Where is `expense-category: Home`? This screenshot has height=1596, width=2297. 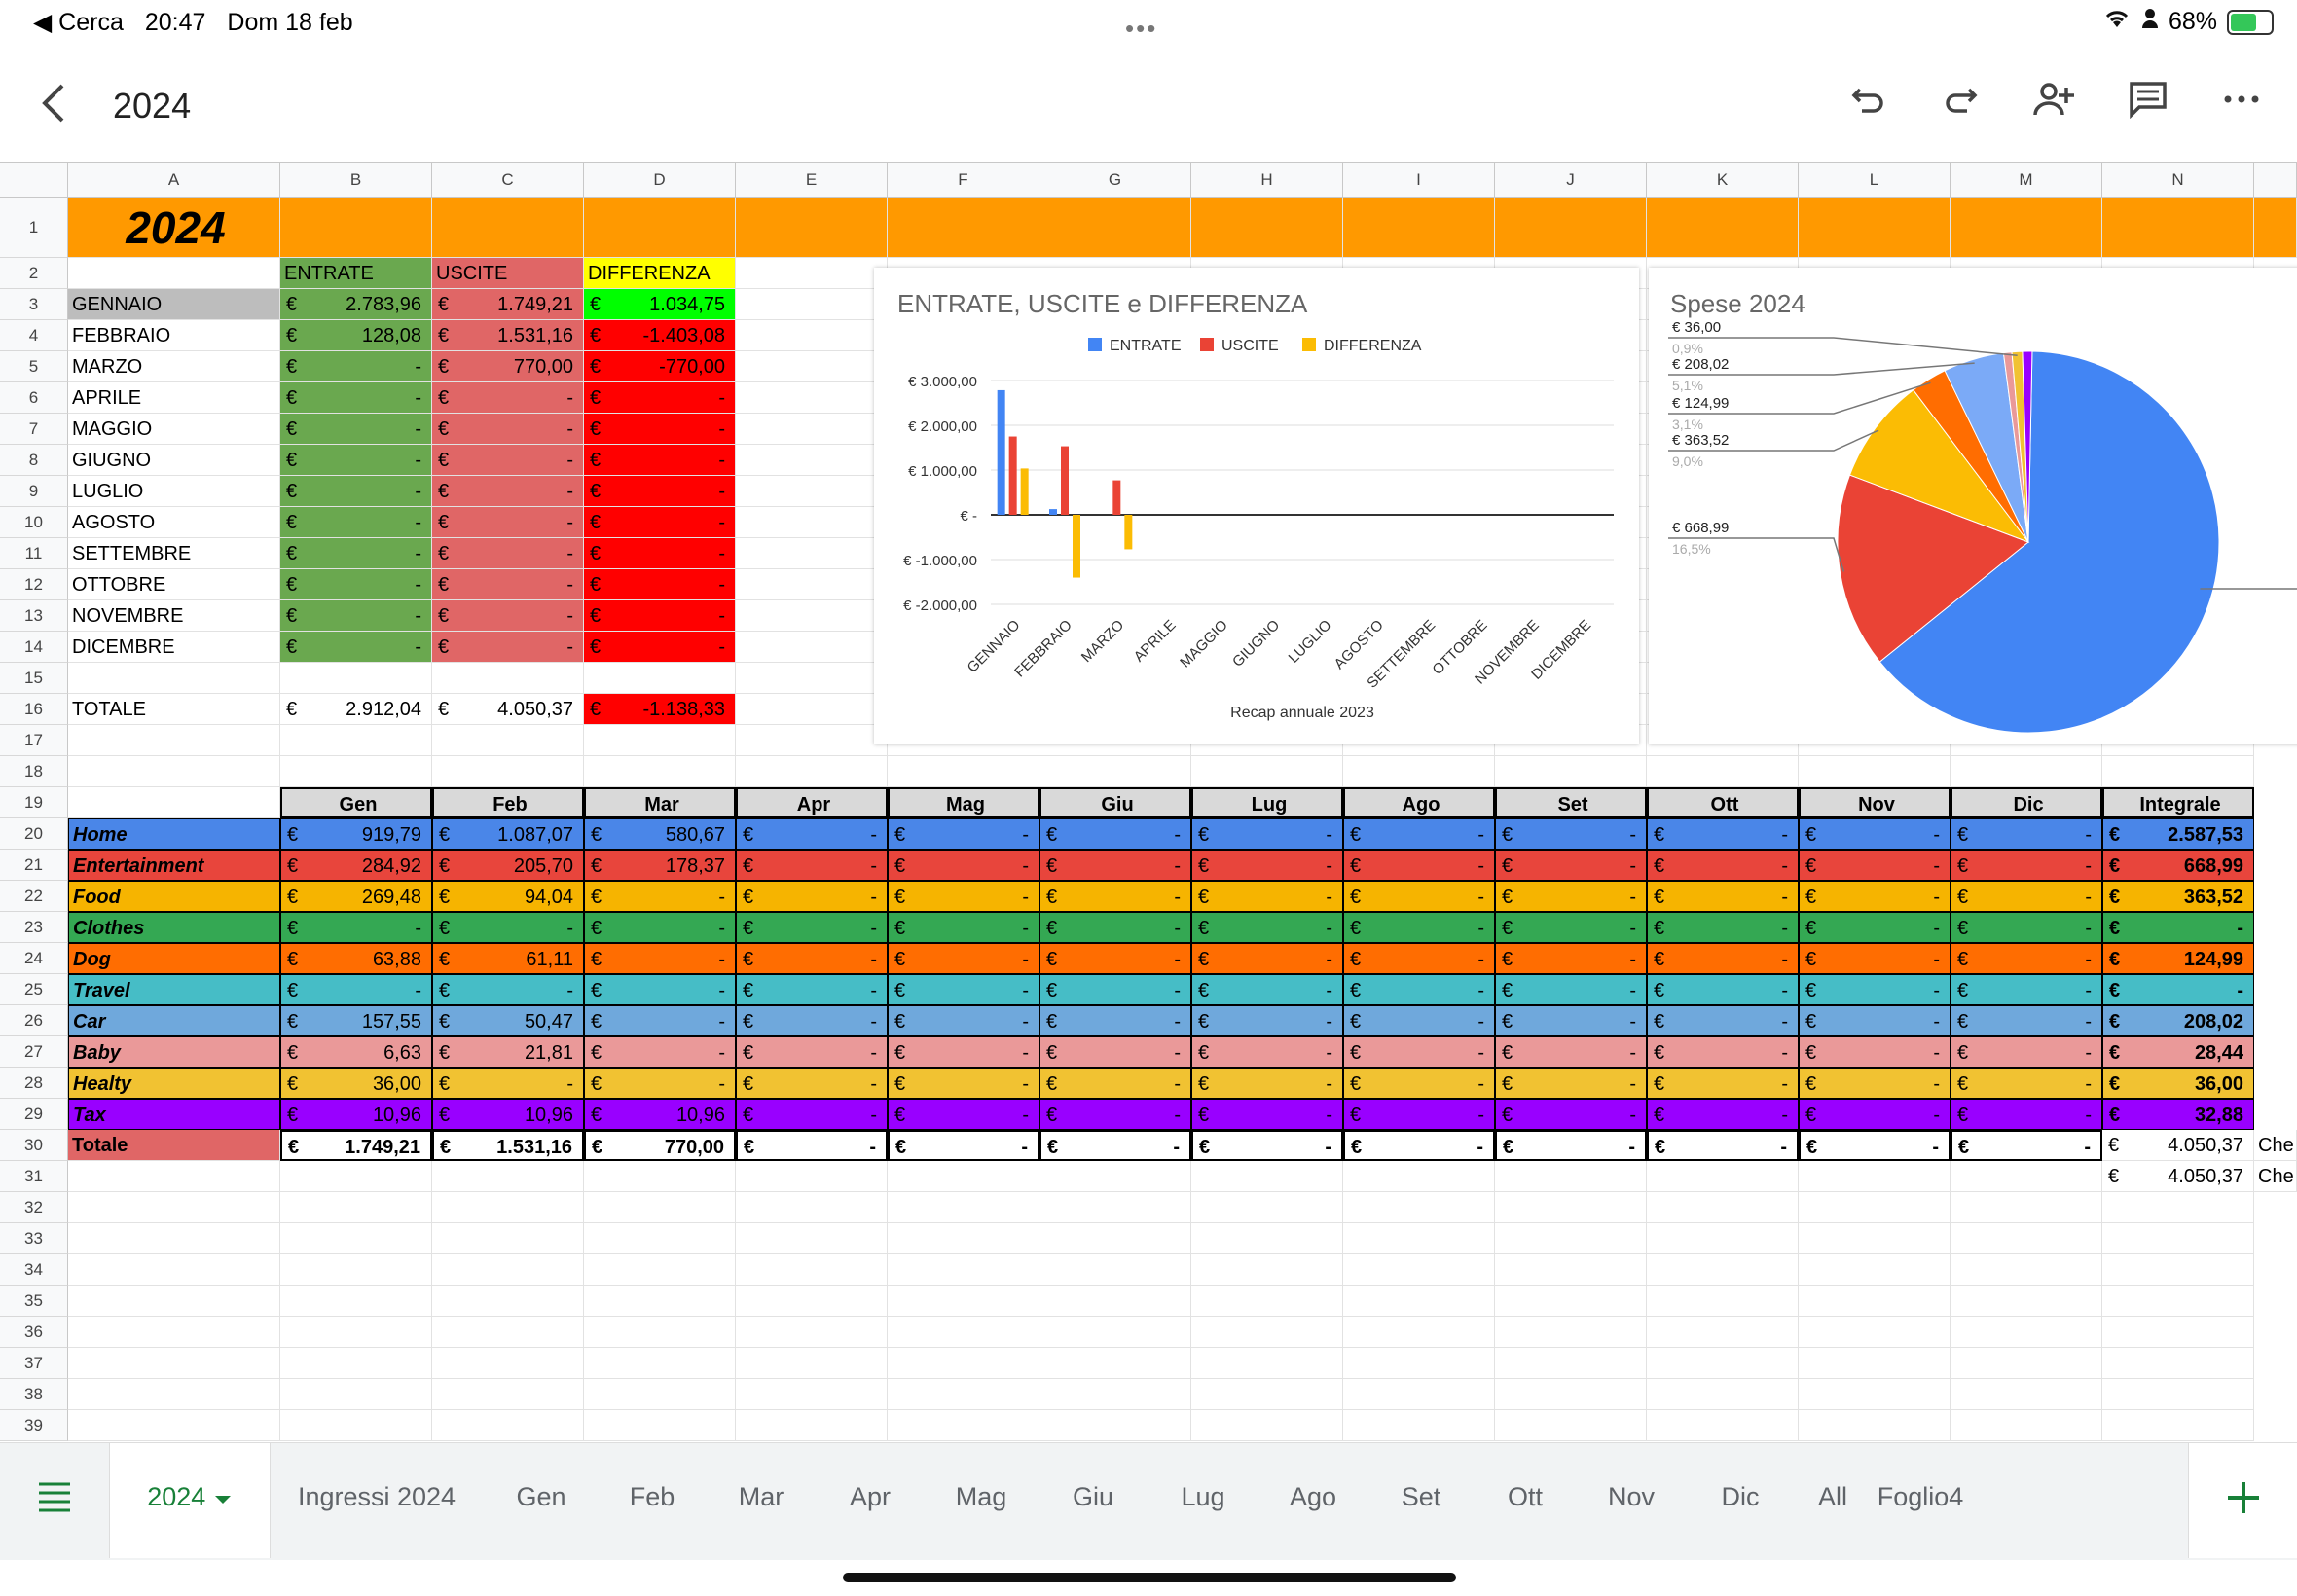 expense-category: Home is located at coordinates (174, 834).